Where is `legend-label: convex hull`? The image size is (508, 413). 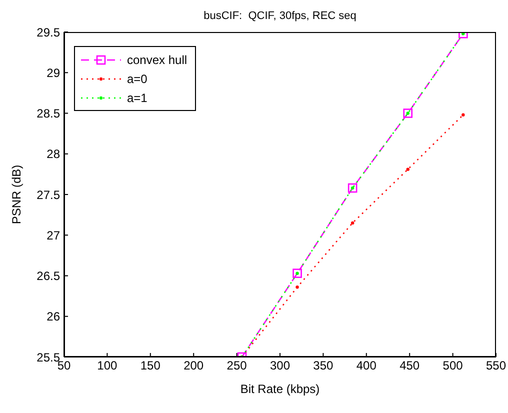 legend-label: convex hull is located at coordinates (157, 59).